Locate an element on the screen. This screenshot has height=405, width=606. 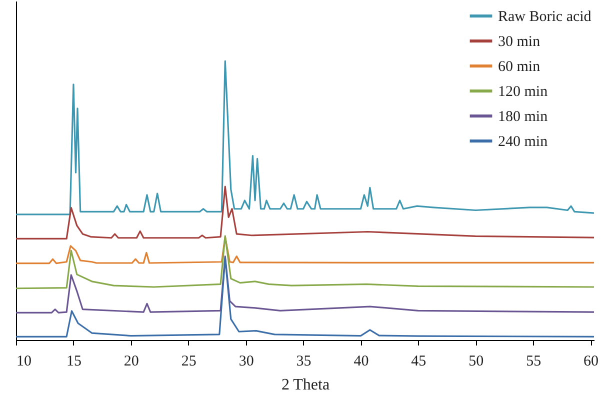
x-tick-label: 15 is located at coordinates (74, 362).